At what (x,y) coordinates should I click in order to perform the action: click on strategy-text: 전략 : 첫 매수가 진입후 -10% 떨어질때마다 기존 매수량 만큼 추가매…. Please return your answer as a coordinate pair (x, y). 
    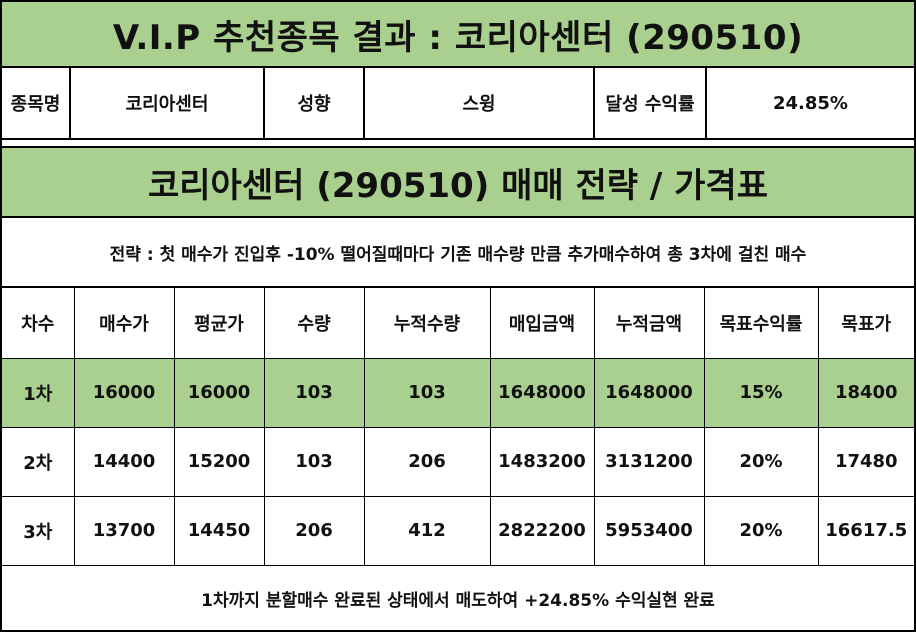
    Looking at the image, I should click on (458, 253).